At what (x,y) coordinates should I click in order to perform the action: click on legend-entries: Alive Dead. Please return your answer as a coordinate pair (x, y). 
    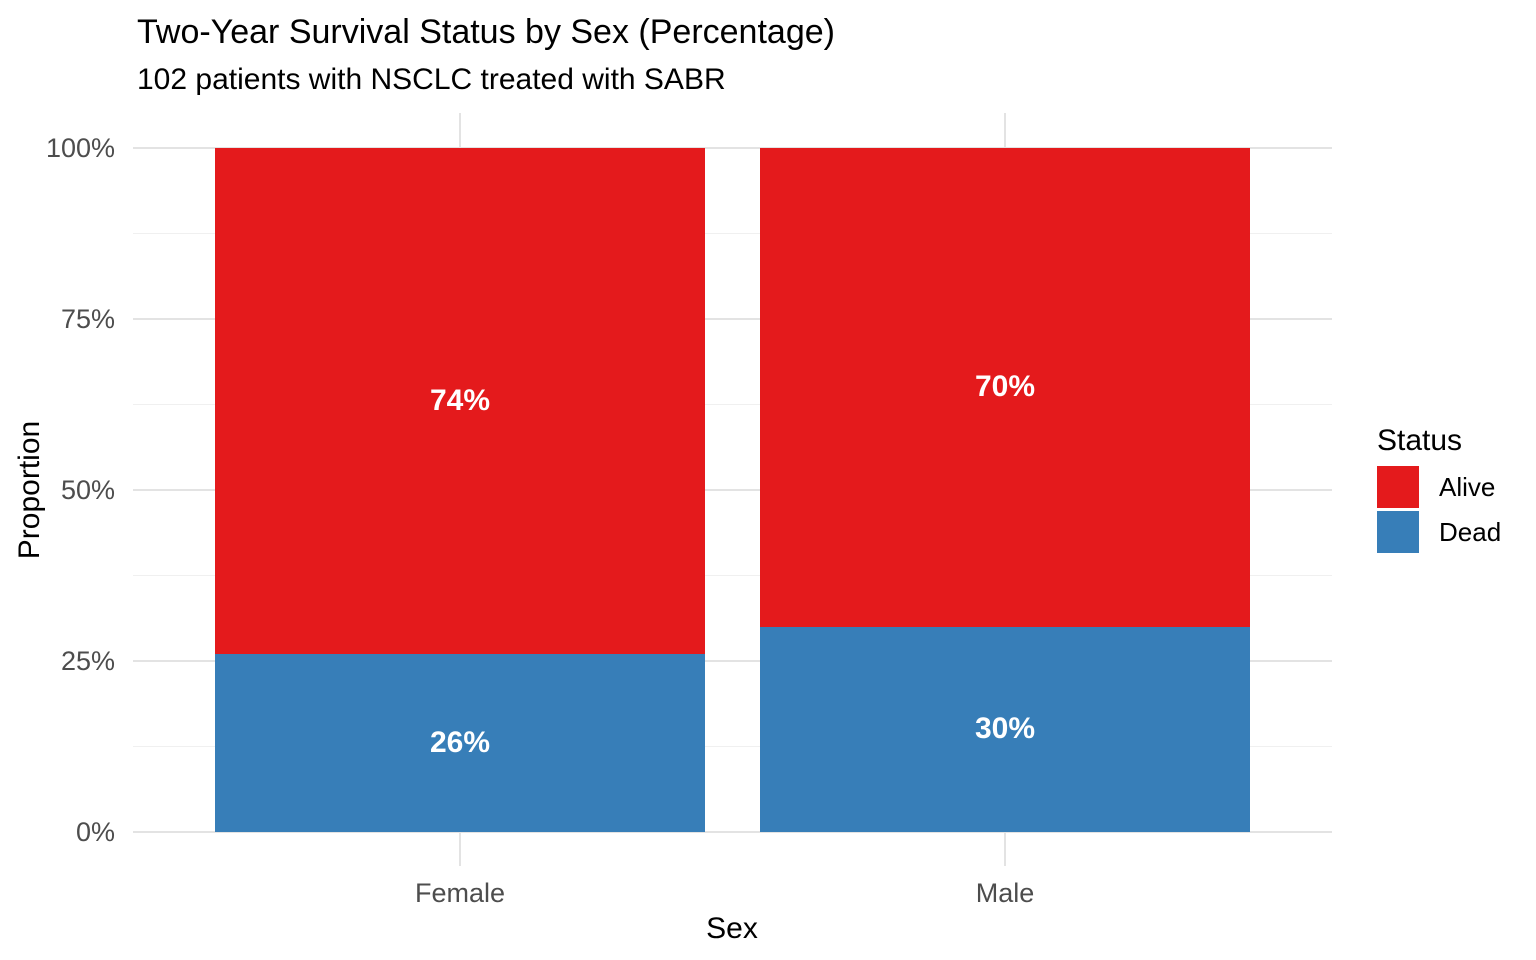
    Looking at the image, I should click on (1439, 509).